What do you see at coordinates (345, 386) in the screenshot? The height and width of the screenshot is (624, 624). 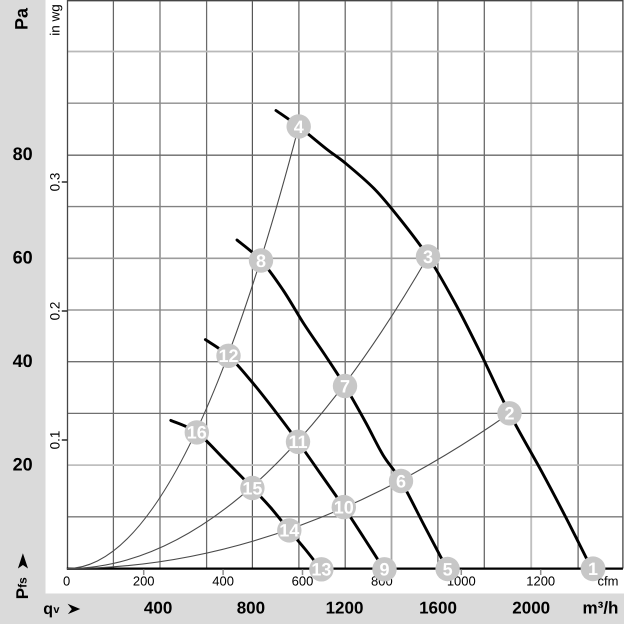 I see `svg-text: 7` at bounding box center [345, 386].